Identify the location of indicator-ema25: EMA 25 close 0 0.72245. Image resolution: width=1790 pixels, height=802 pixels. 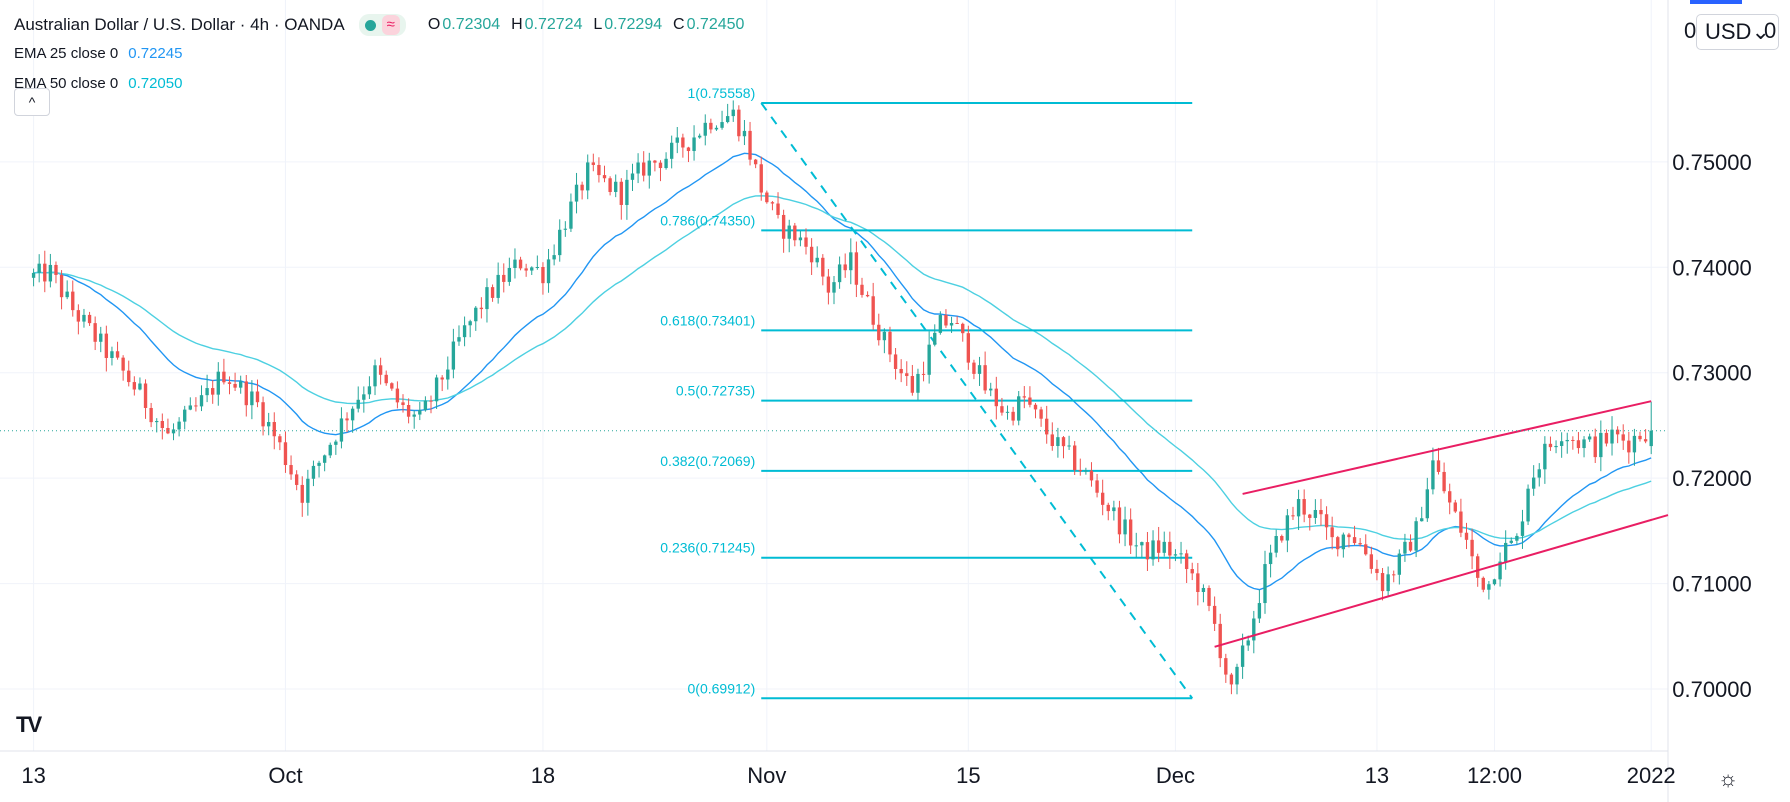
(98, 53).